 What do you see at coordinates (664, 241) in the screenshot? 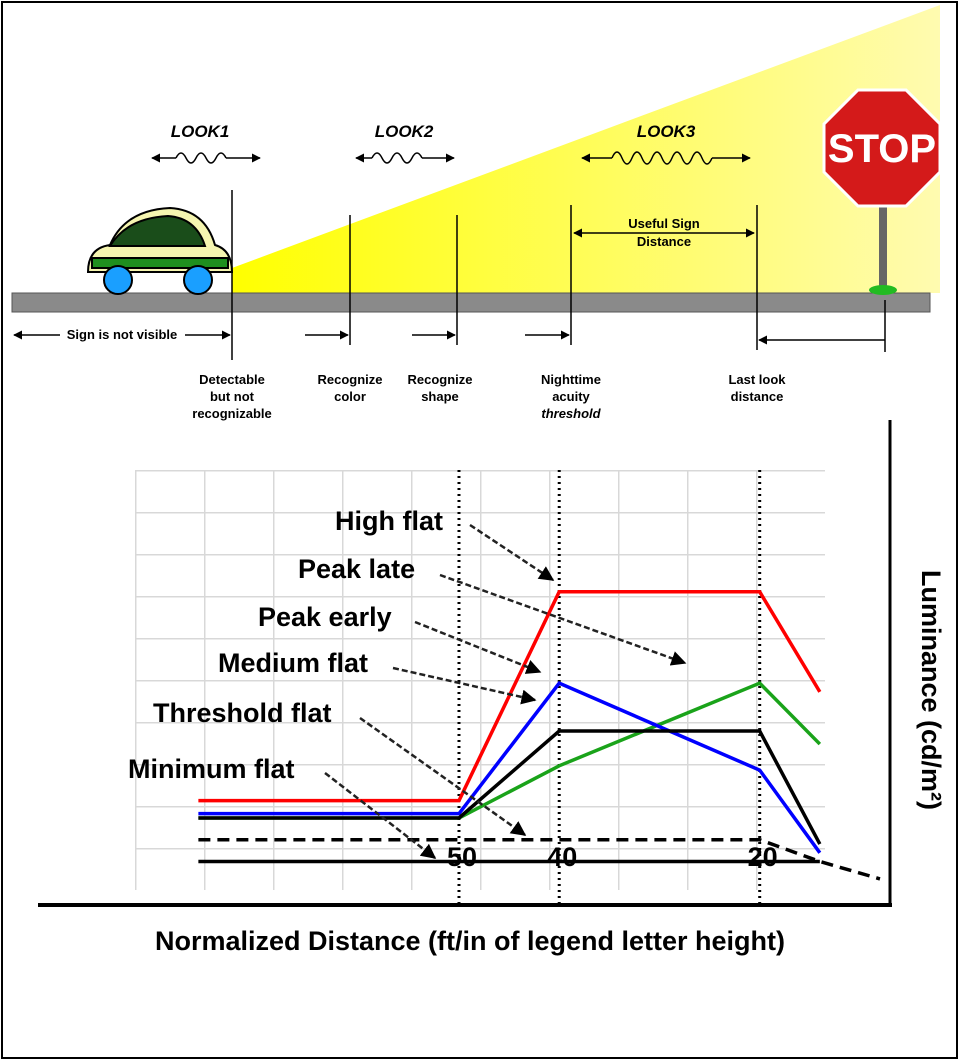
I see `useful-distance-label: Distance` at bounding box center [664, 241].